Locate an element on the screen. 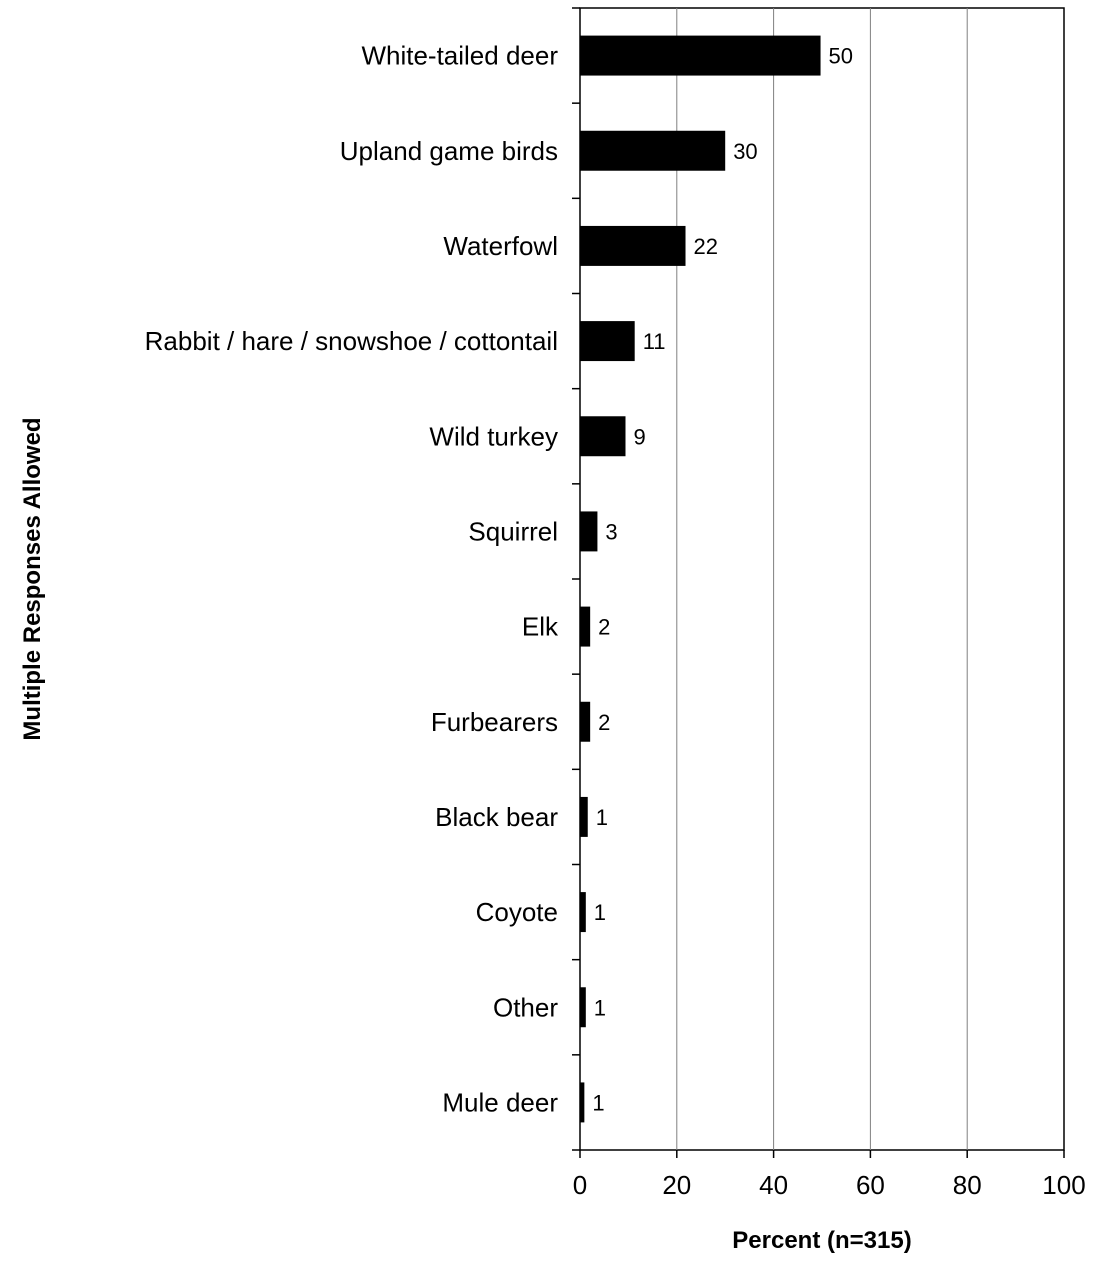 The width and height of the screenshot is (1095, 1266). category-label: Rabbit / hare / snowshoe / cottontail is located at coordinates (351, 341).